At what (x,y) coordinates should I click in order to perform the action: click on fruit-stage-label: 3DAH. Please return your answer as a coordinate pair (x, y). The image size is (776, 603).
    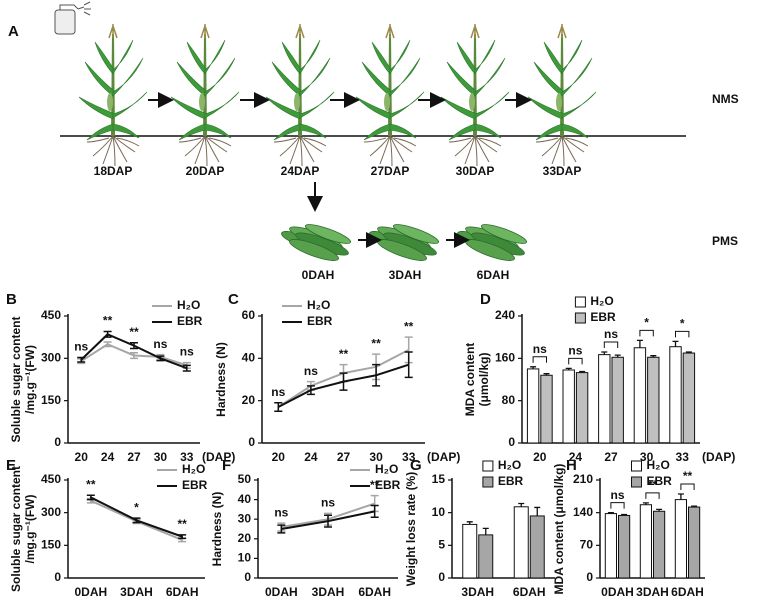
    Looking at the image, I should click on (405, 275).